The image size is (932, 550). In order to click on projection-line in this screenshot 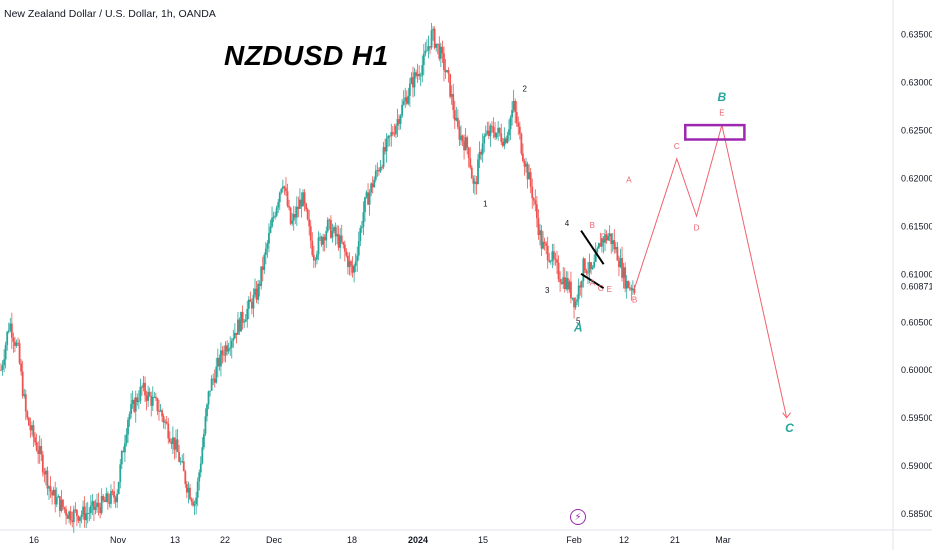, I will do `click(711, 271)`.